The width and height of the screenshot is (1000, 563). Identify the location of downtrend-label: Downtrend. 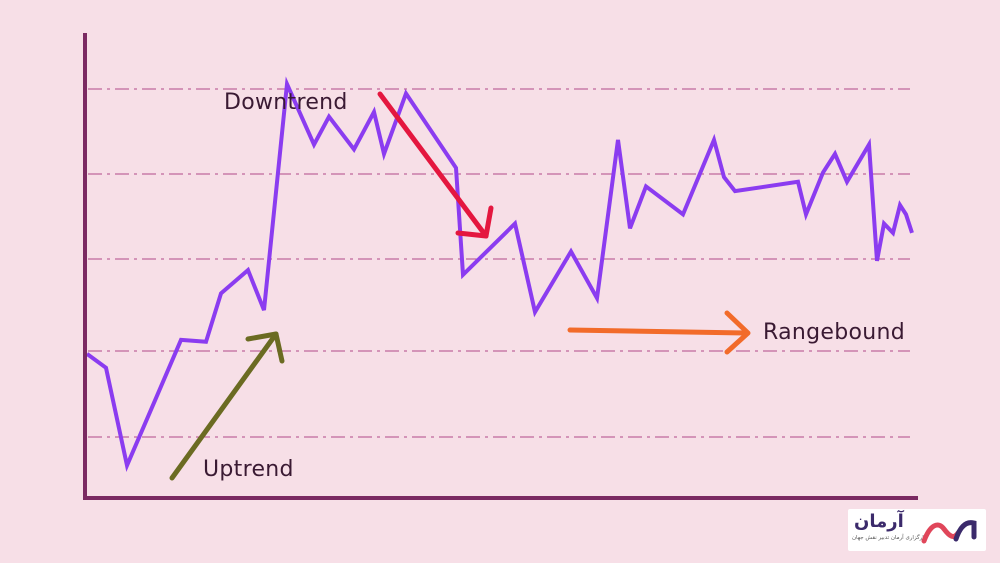
(286, 102).